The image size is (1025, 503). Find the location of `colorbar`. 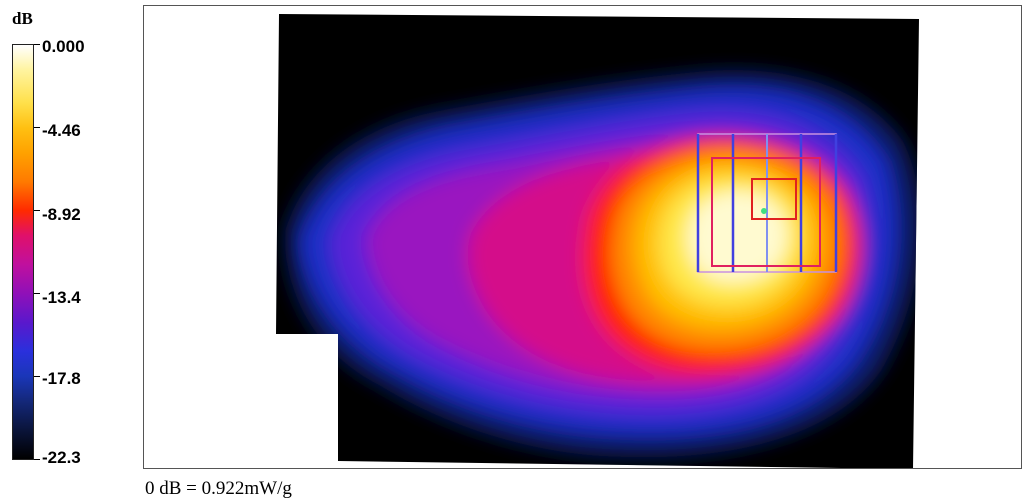

colorbar is located at coordinates (23, 252).